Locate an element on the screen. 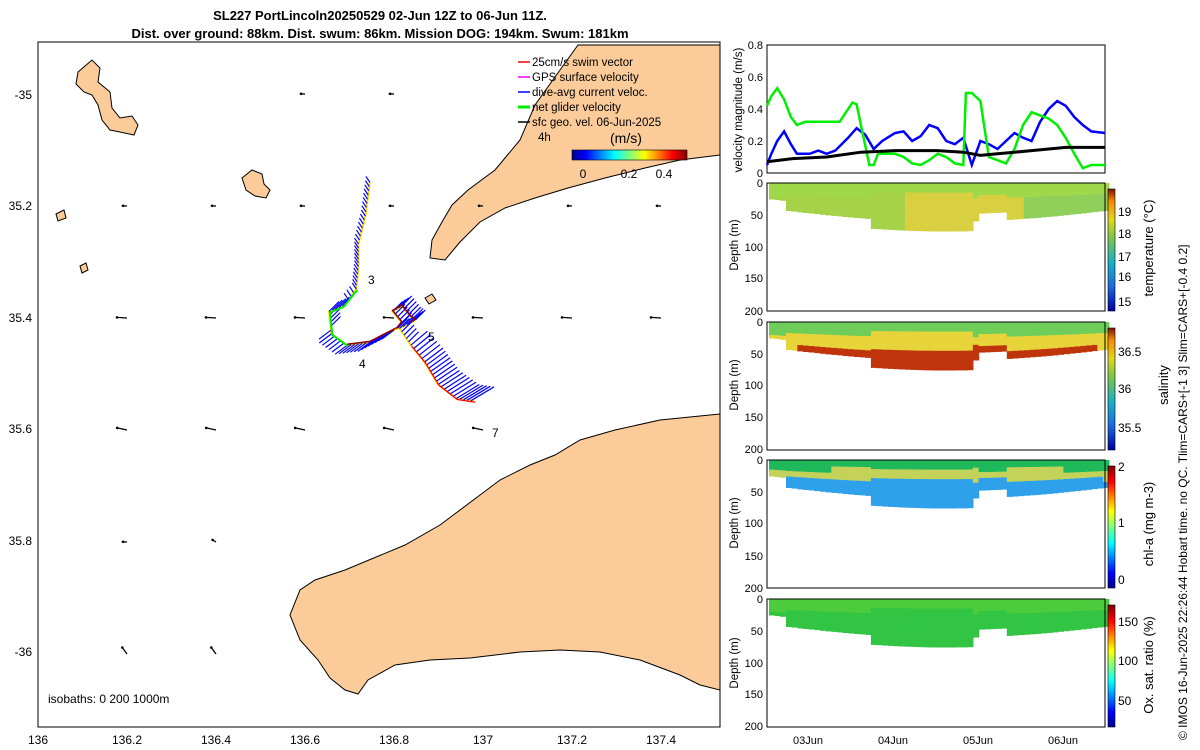 This screenshot has height=750, width=1200. temp-cbtick-17: 17 is located at coordinates (1125, 257).